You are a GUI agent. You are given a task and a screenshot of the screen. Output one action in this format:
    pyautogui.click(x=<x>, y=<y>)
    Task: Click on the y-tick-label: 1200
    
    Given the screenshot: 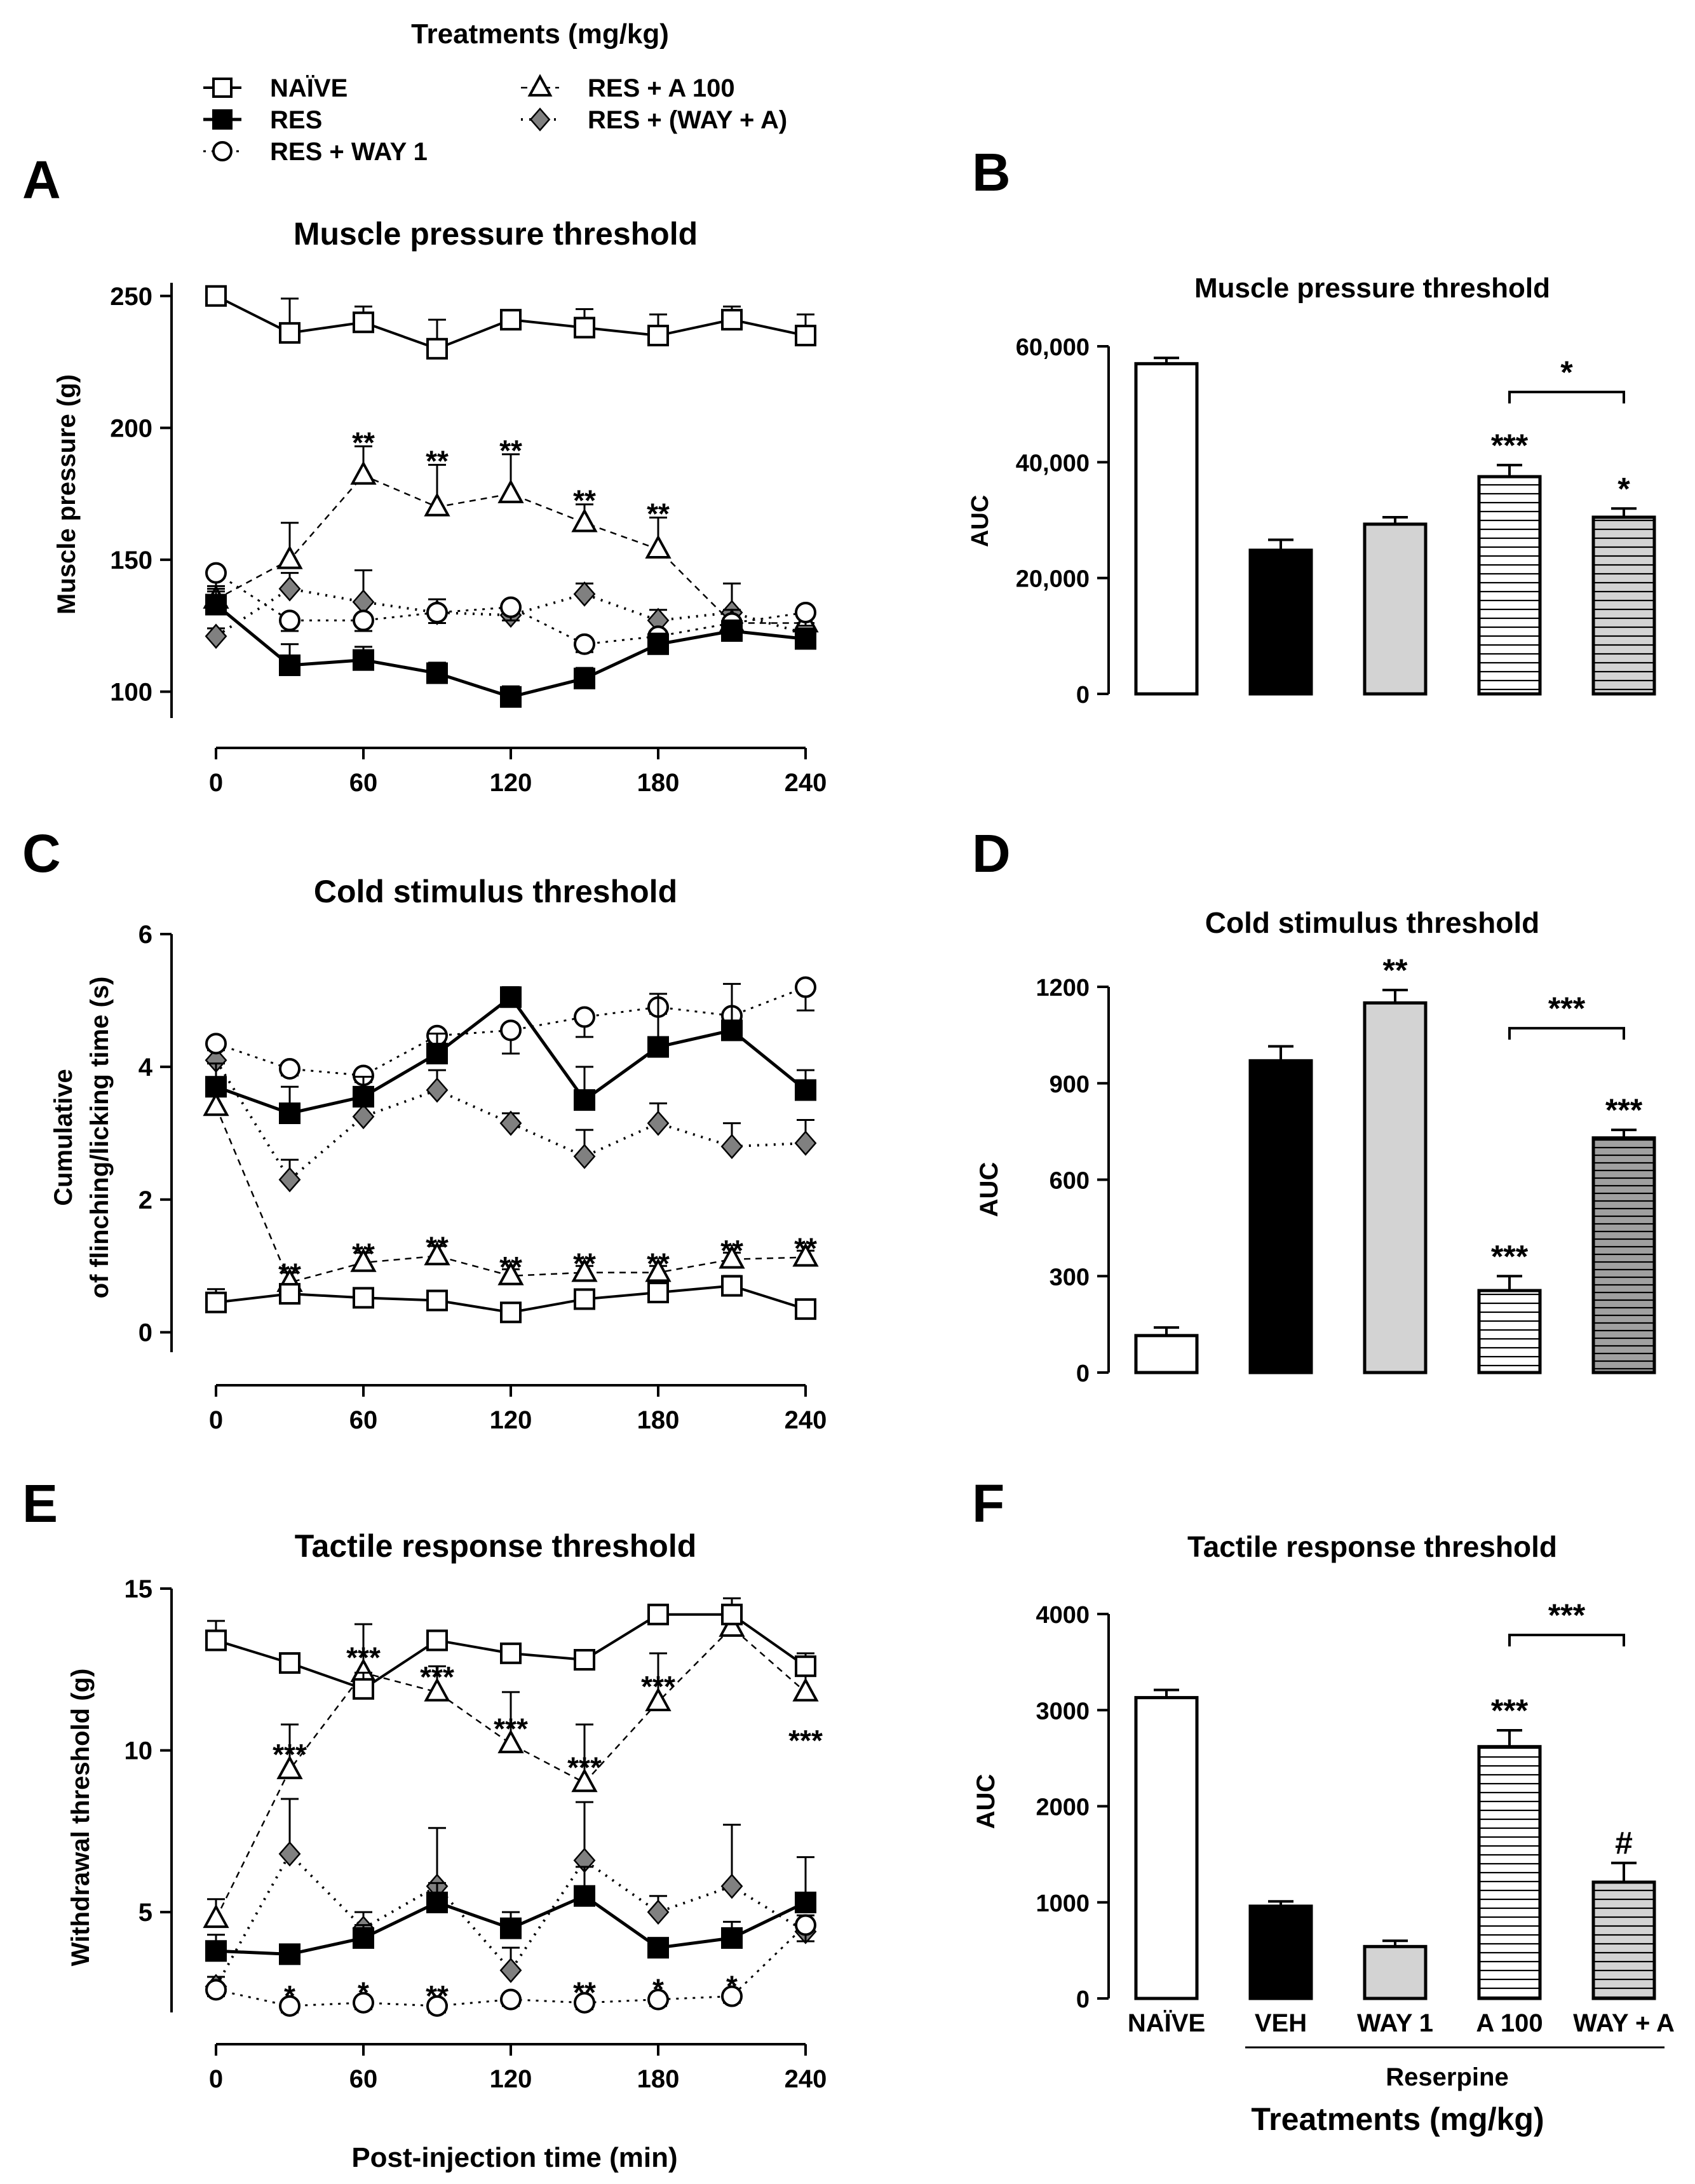 What is the action you would take?
    pyautogui.click(x=1063, y=988)
    